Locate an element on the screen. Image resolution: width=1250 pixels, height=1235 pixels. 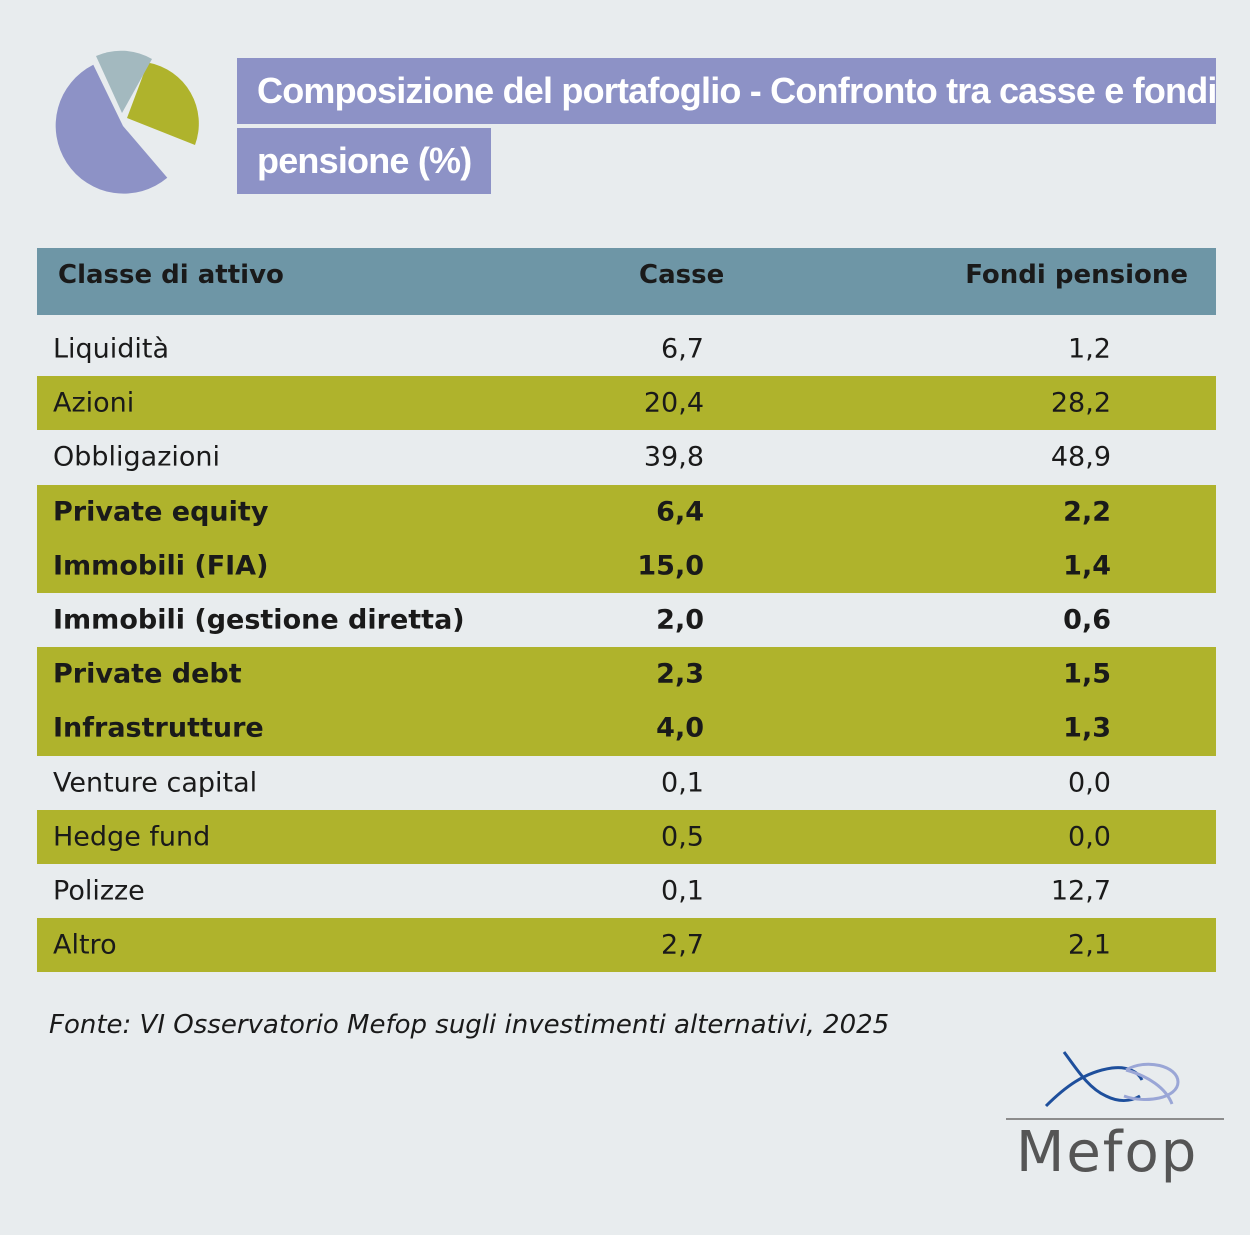
cell-asset-class: Liquidità is located at coordinates (111, 349).